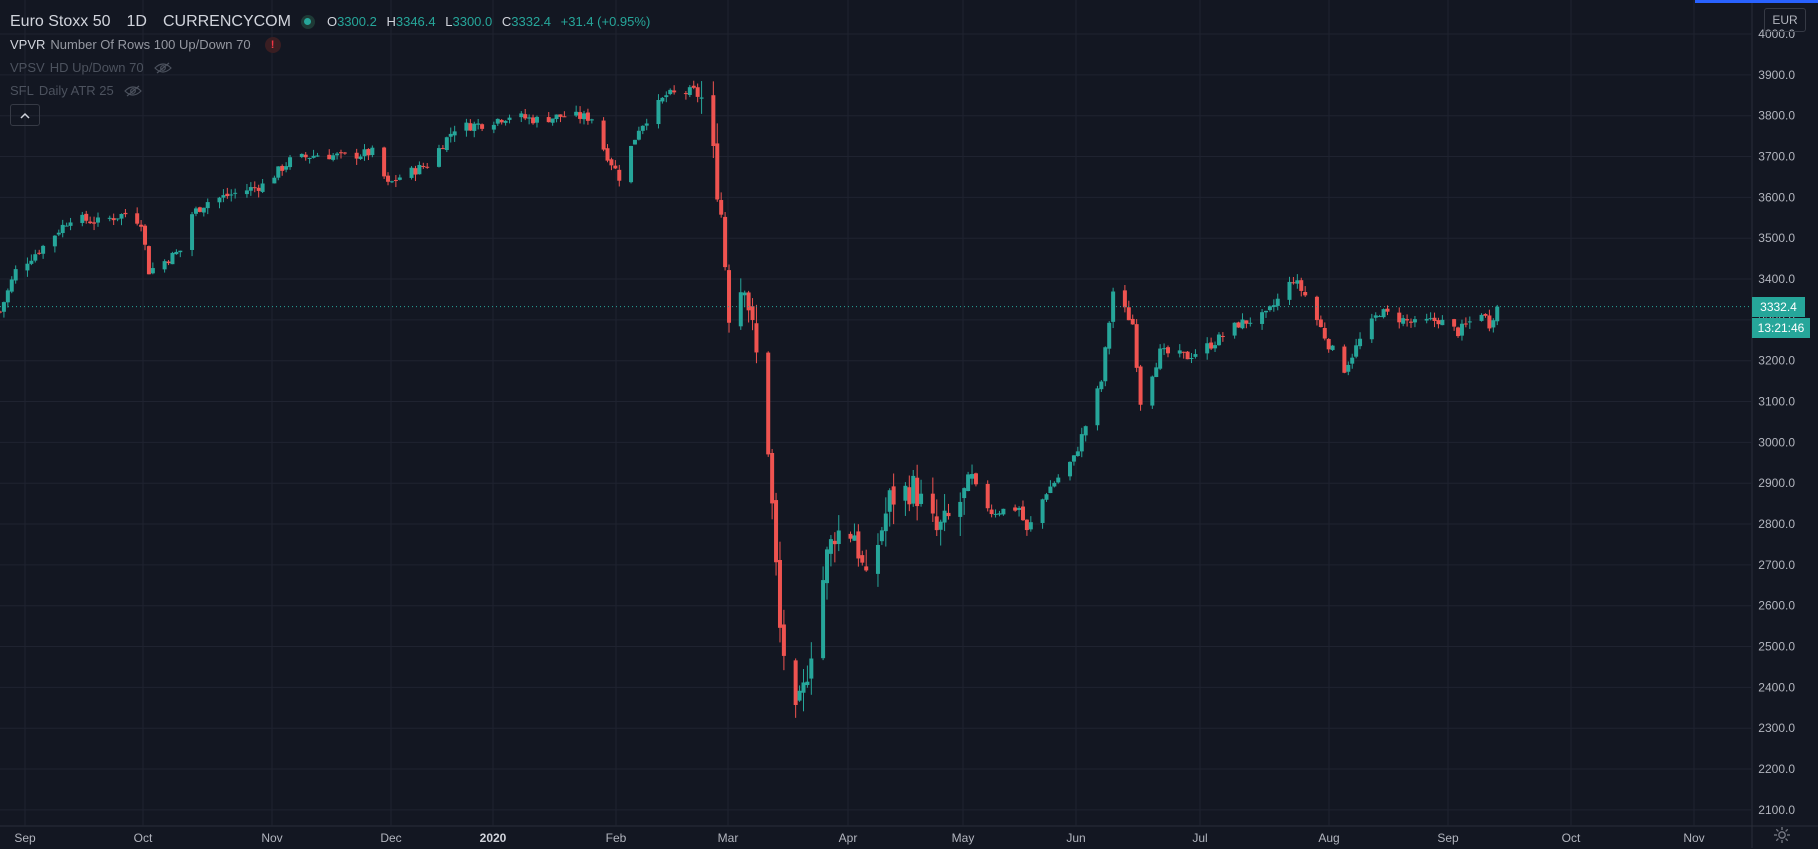 The width and height of the screenshot is (1818, 849). Describe the element at coordinates (136, 21) in the screenshot. I see `interval-label: 1D` at that location.